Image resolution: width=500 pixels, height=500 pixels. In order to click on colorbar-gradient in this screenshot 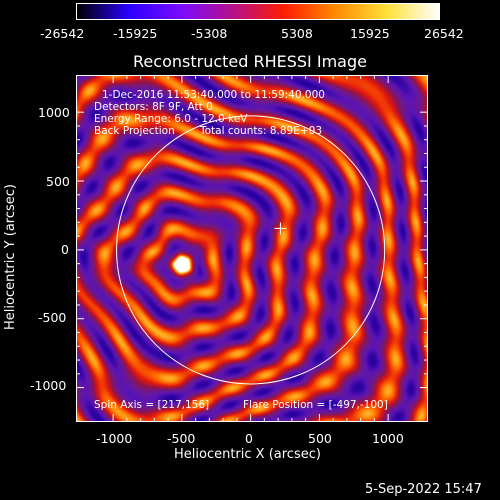, I will do `click(258, 11)`.